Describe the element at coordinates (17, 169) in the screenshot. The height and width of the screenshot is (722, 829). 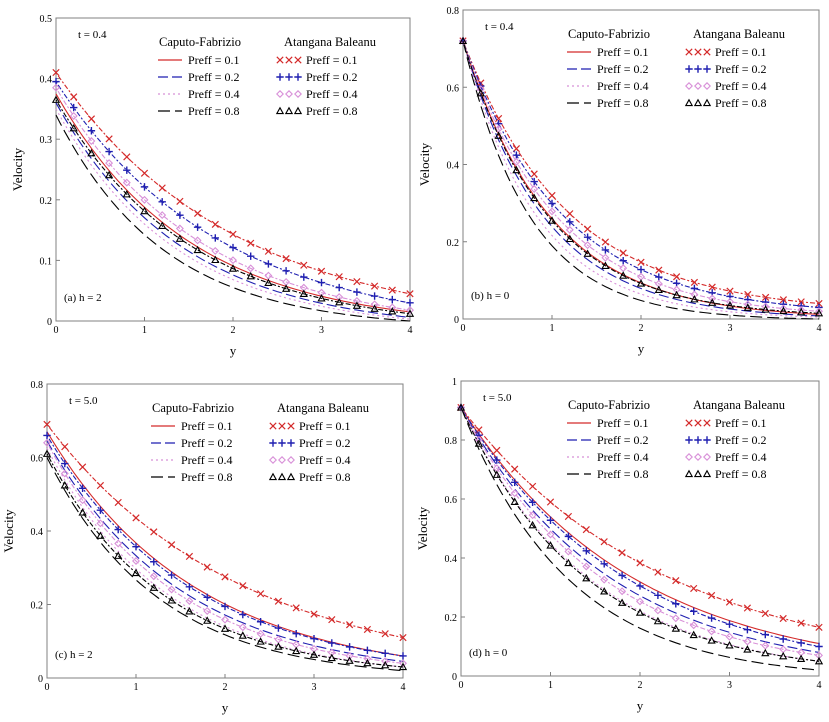
I see `y-axis-label: Velocity` at that location.